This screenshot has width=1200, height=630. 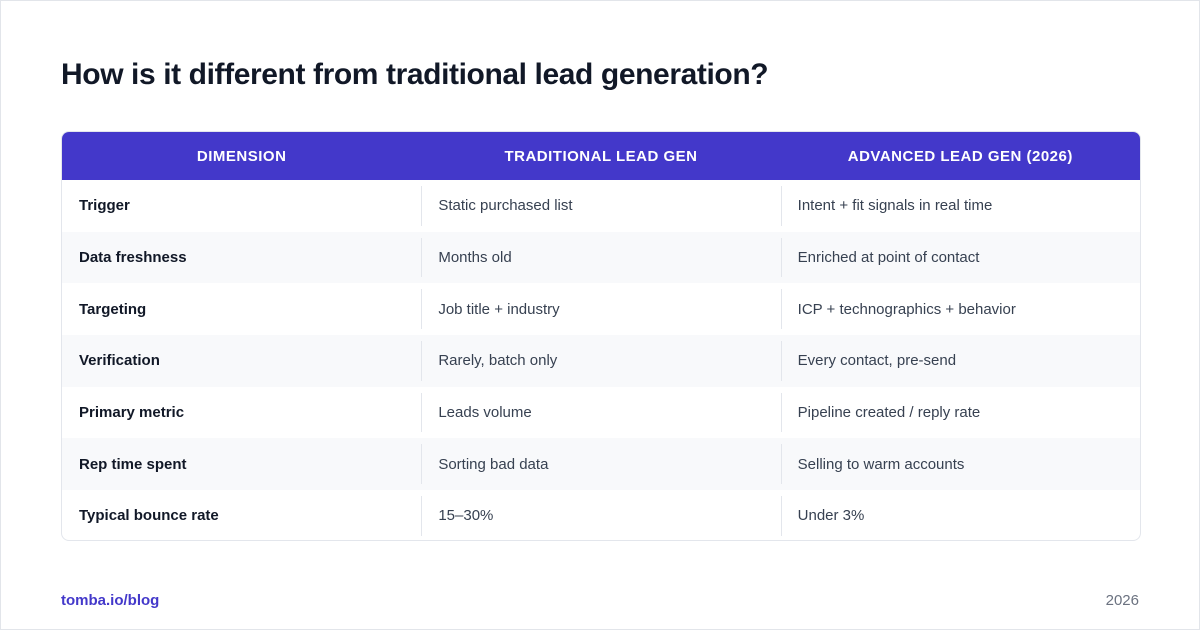 I want to click on traditional-cell: Job title + industry, so click(x=600, y=309).